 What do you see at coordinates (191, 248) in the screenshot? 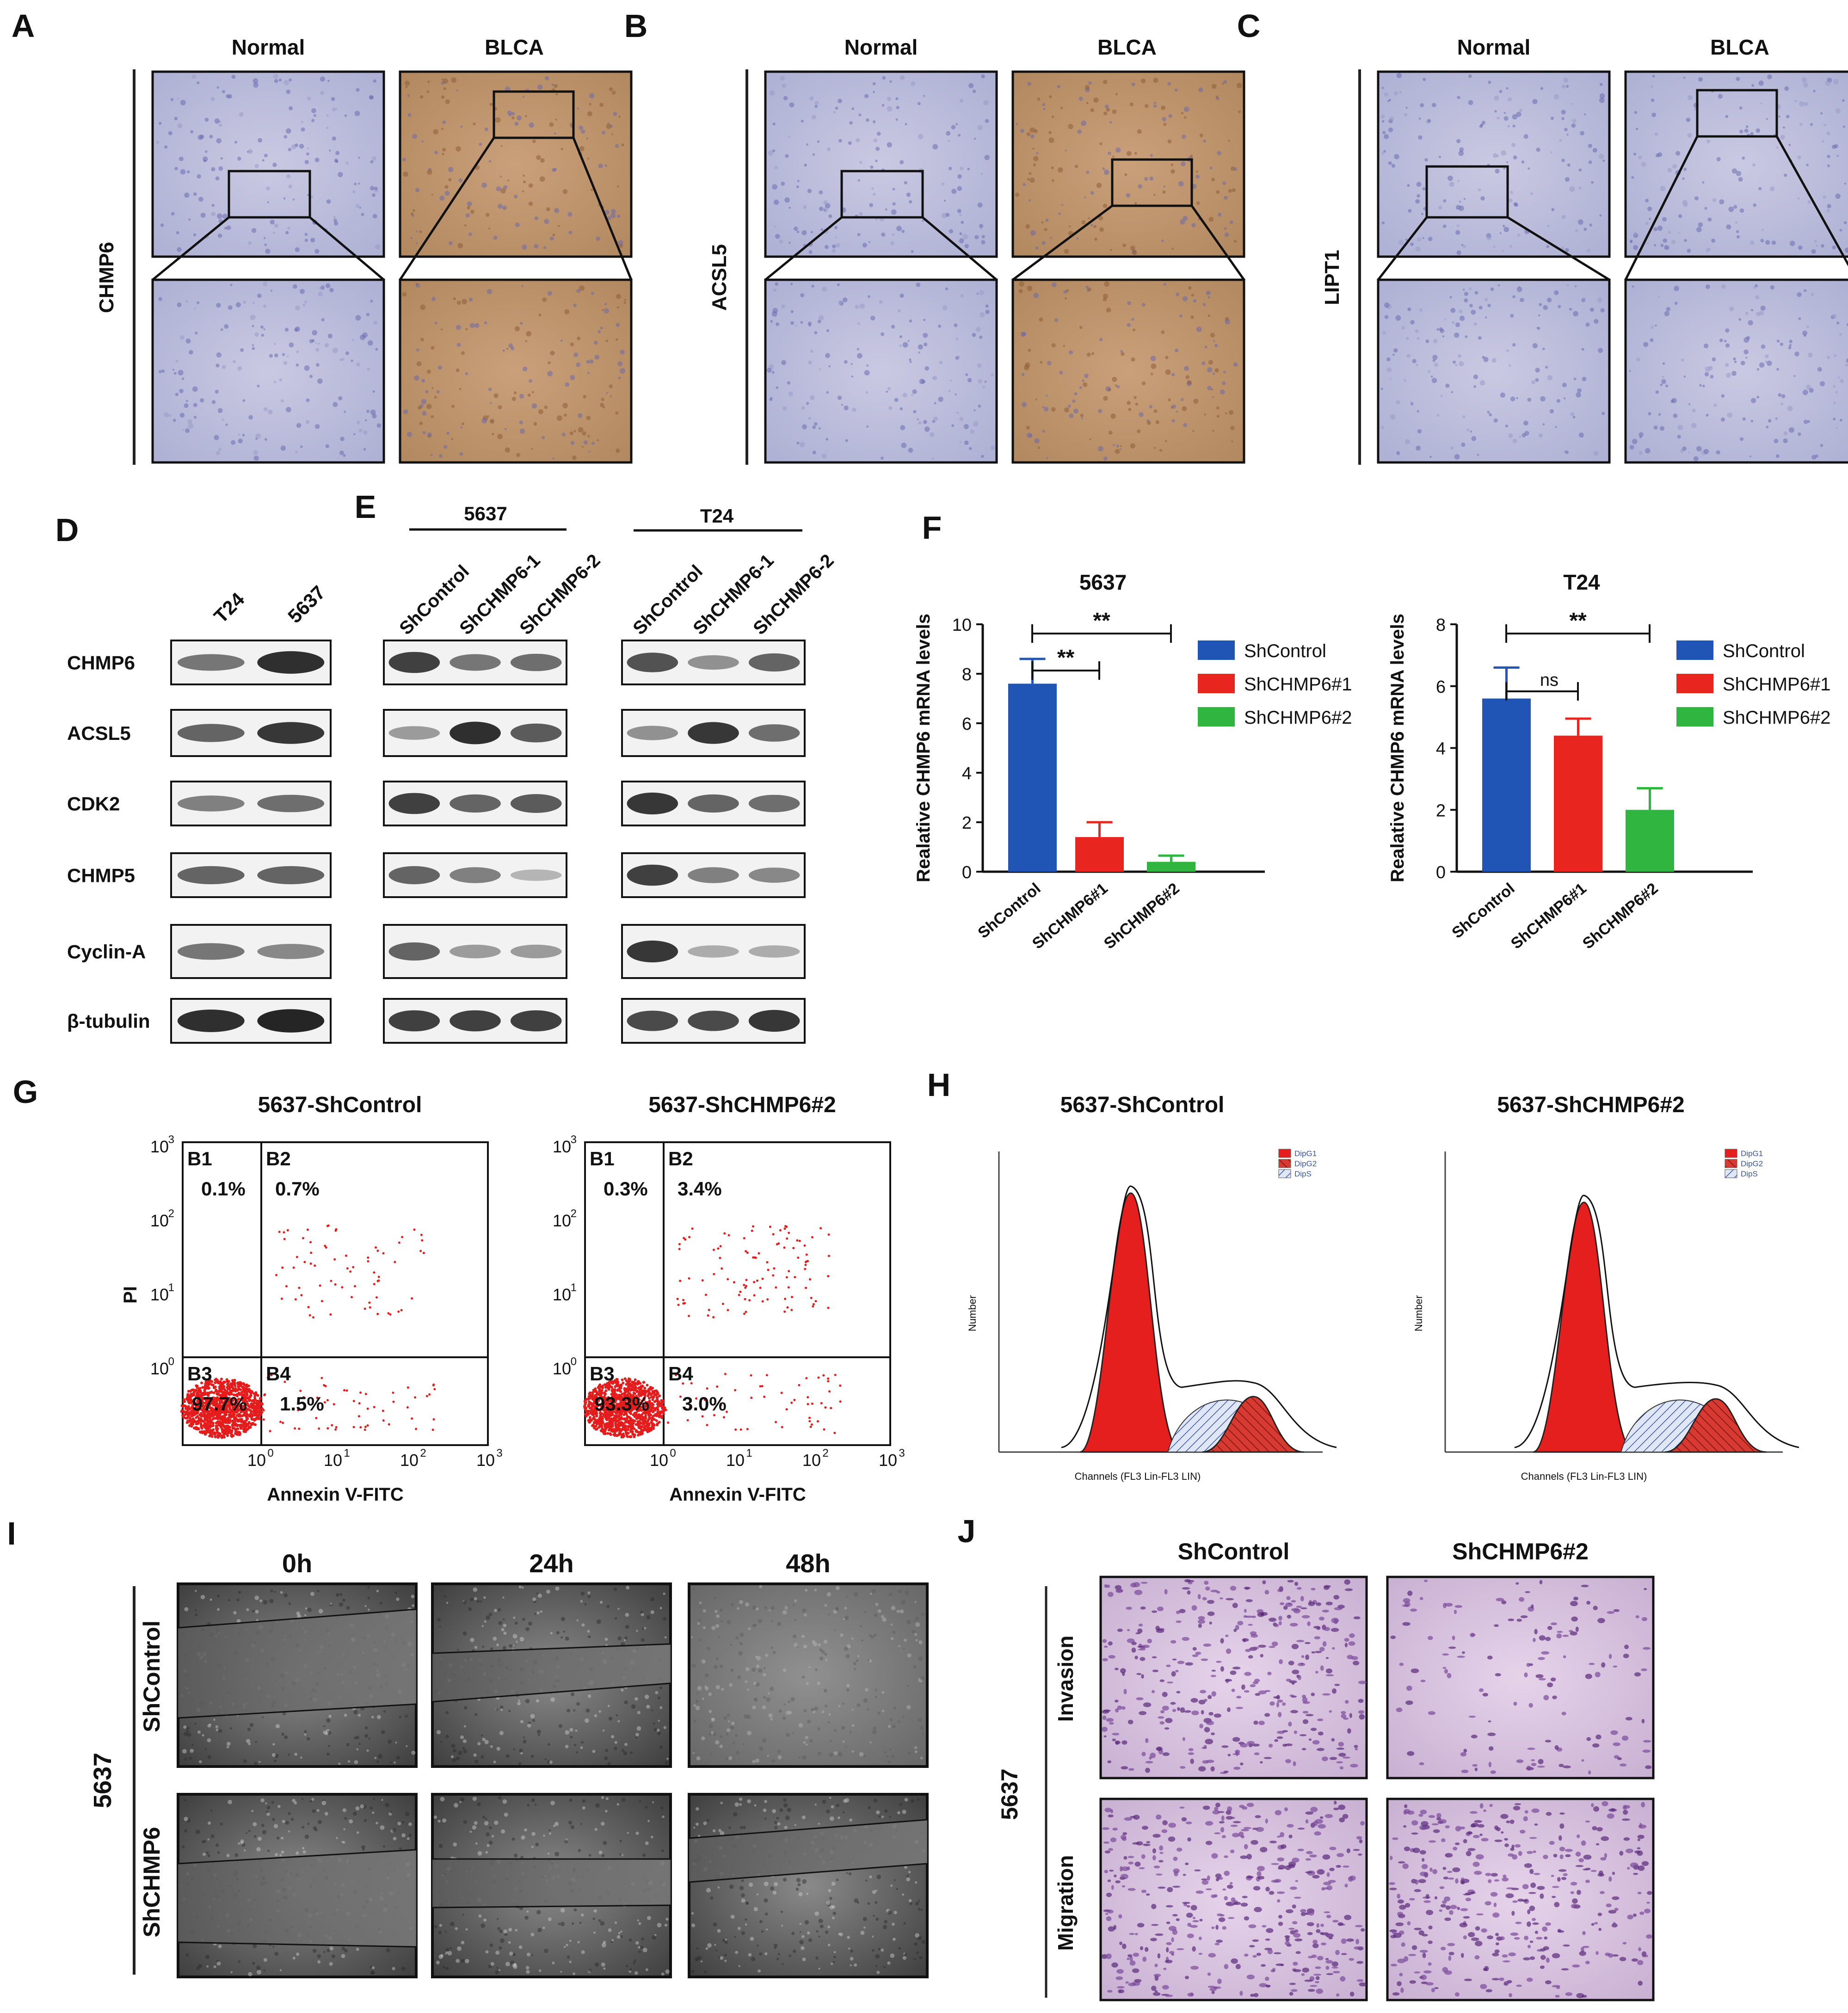
I see `zoom-line` at bounding box center [191, 248].